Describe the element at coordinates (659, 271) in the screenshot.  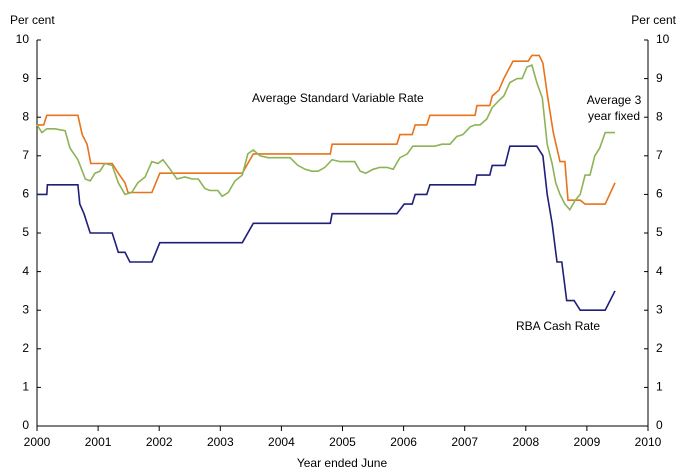
I see `y2-tick-label: 4` at that location.